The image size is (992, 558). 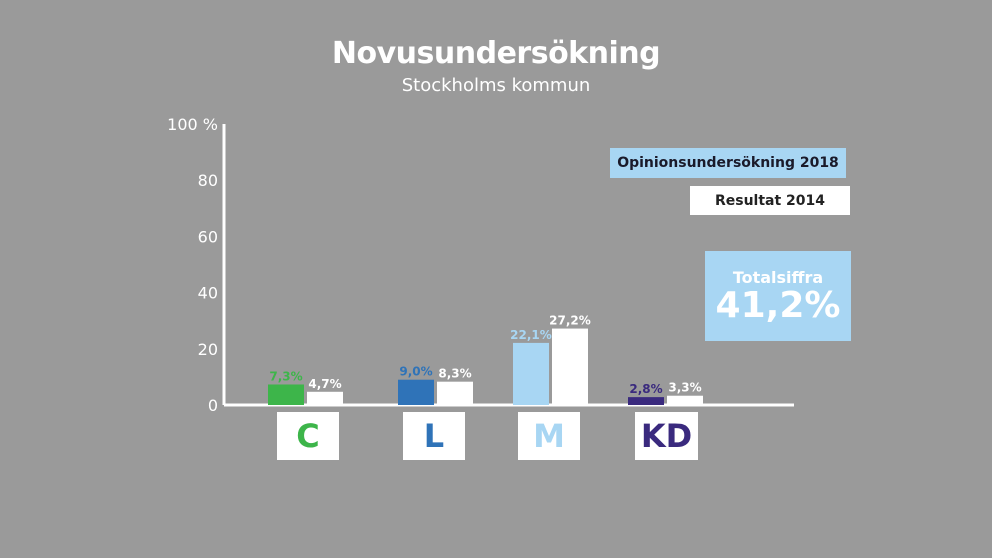 What do you see at coordinates (213, 405) in the screenshot?
I see `y-tick-label: 0` at bounding box center [213, 405].